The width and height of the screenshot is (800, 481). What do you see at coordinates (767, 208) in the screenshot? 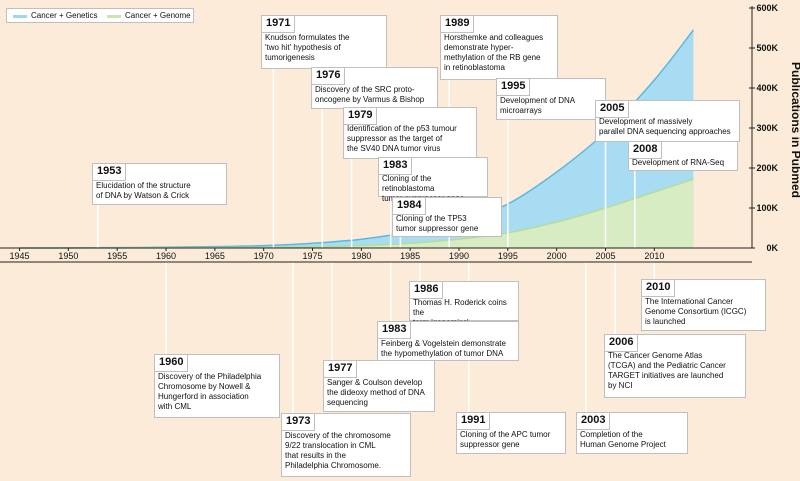
I see `y-tick-label: 100K` at bounding box center [767, 208].